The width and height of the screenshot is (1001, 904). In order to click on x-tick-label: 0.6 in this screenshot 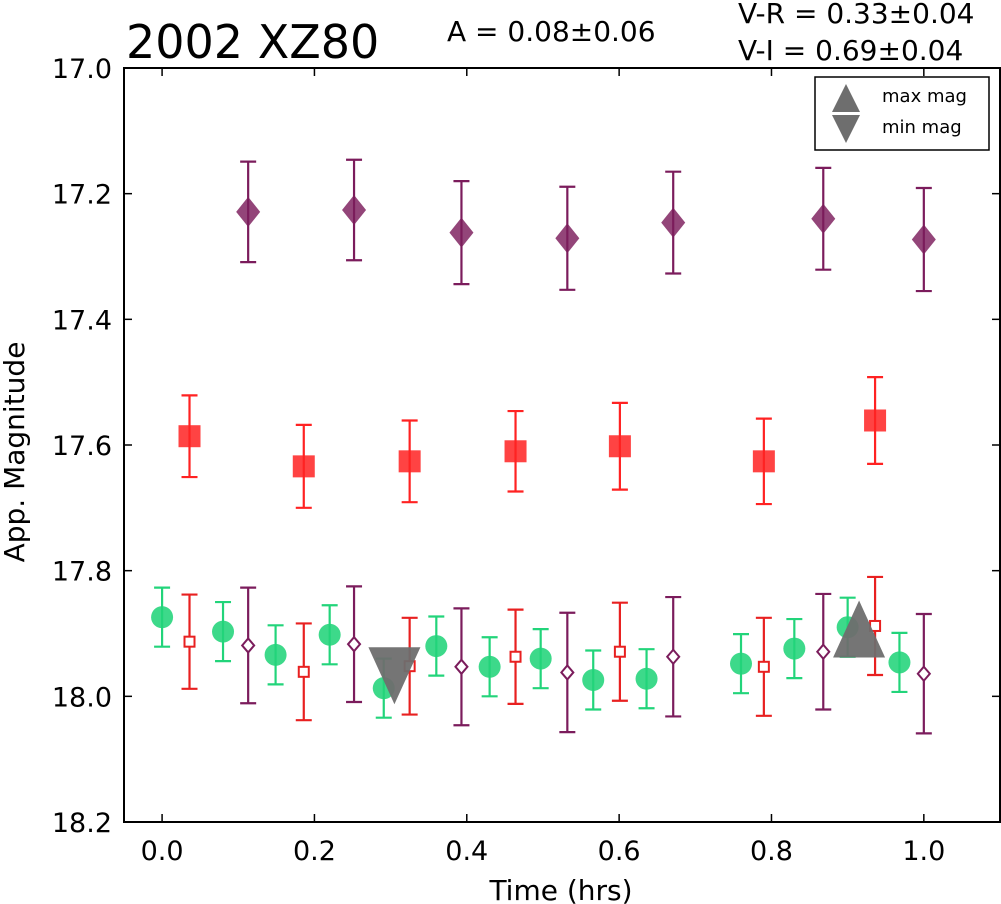, I will do `click(619, 851)`.